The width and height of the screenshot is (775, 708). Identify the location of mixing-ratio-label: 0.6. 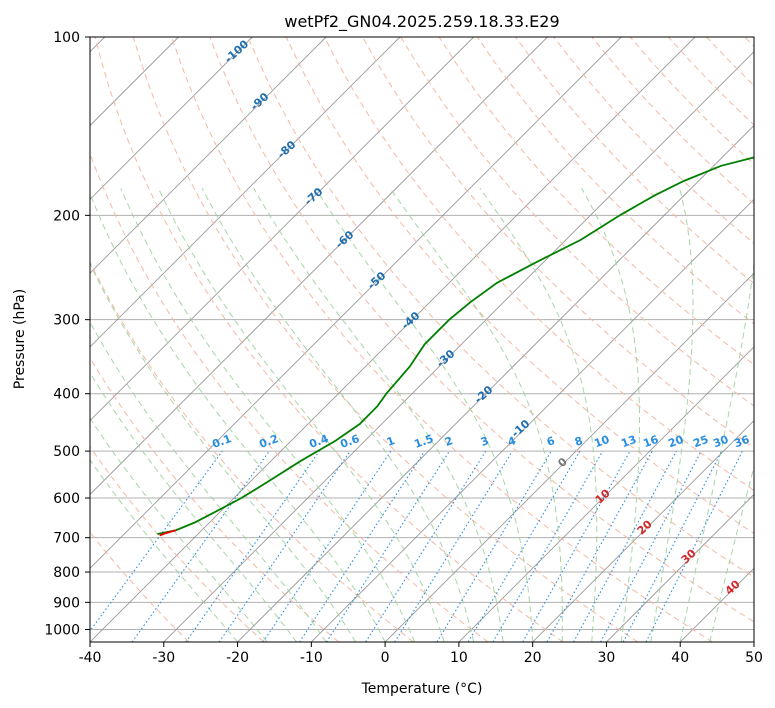
(349, 441).